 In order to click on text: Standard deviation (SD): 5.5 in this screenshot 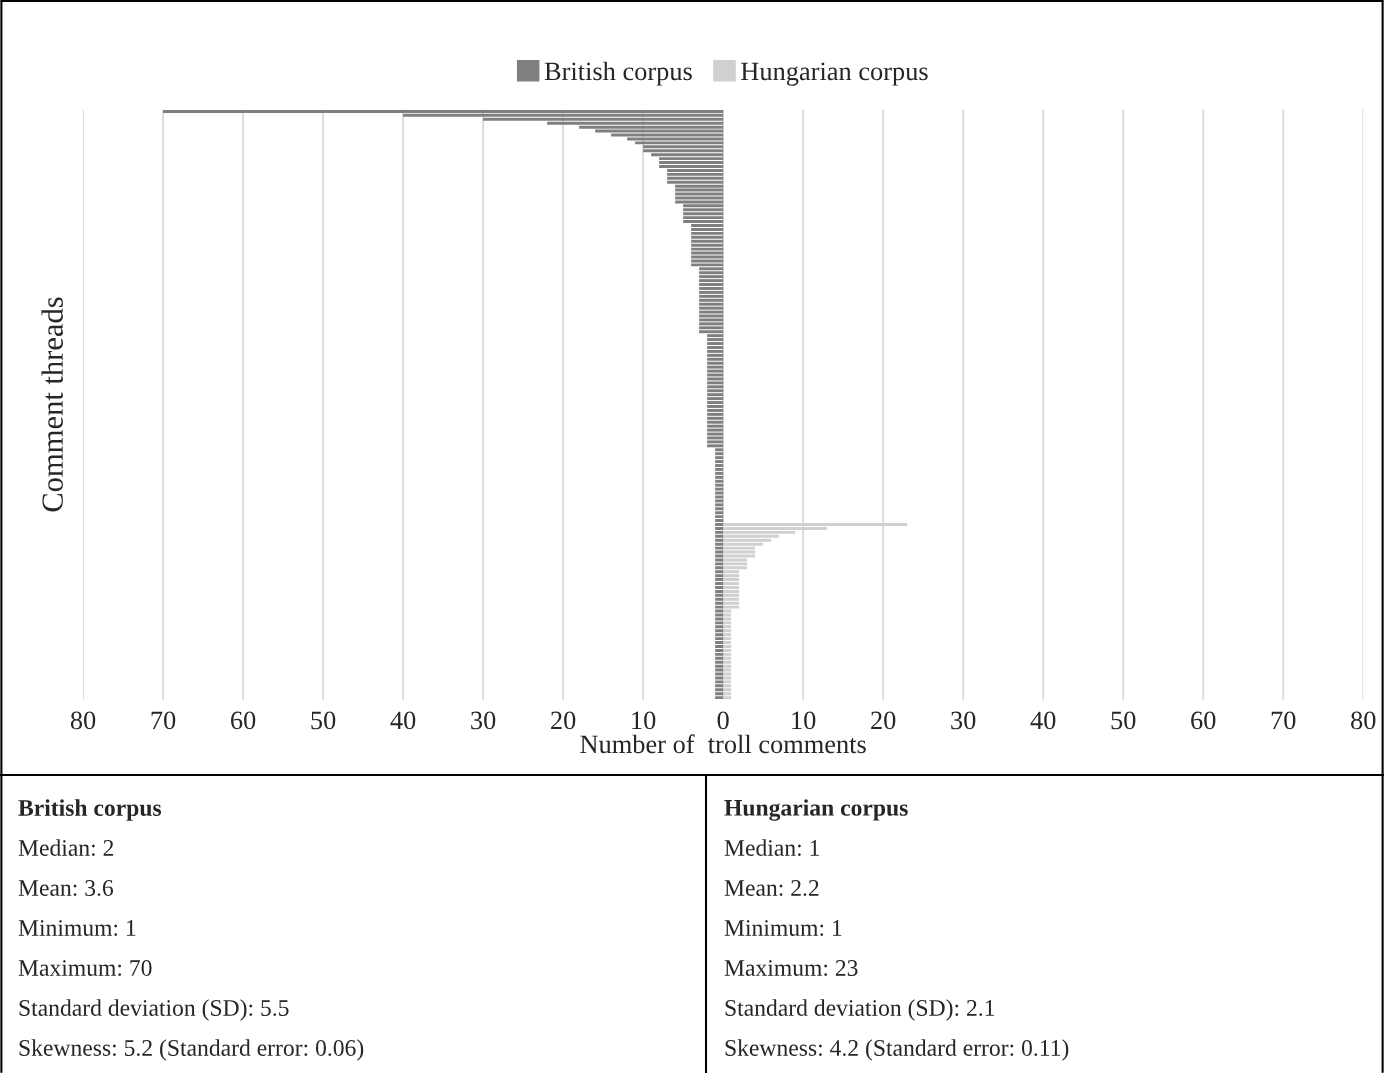, I will do `click(154, 1010)`.